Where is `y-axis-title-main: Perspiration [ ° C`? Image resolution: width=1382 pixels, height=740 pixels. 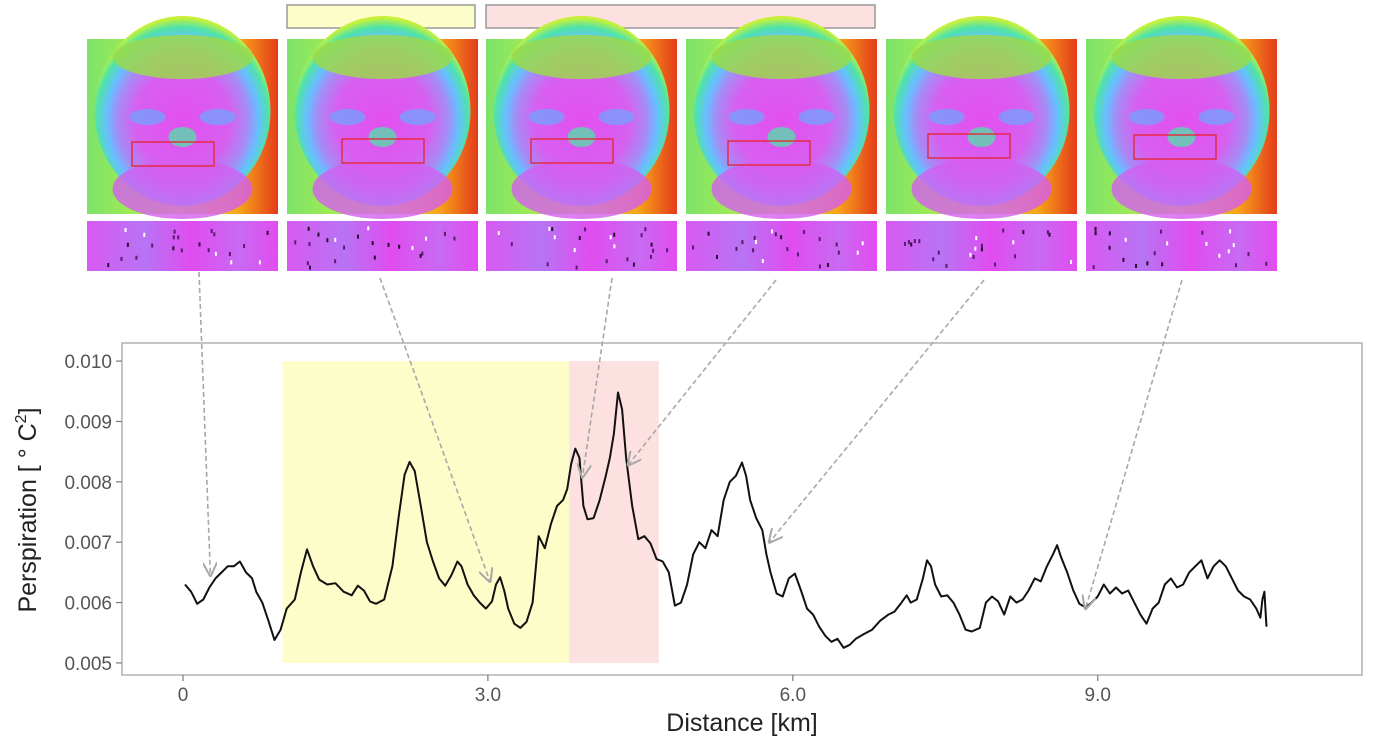 y-axis-title-main: Perspiration [ ° C is located at coordinates (28, 517).